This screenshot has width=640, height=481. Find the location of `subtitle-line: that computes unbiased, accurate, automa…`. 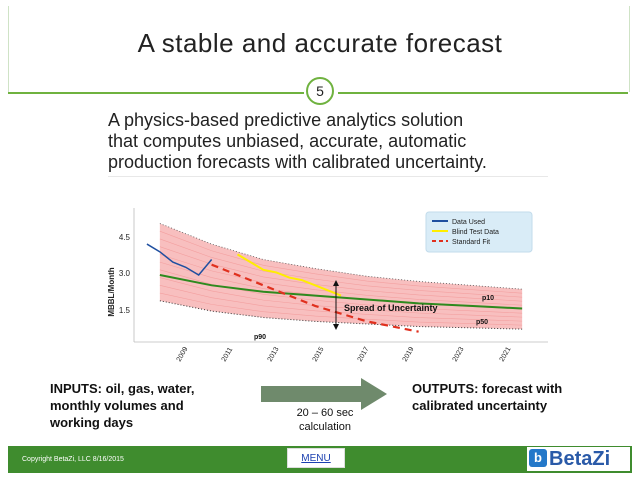

subtitle-line: that computes unbiased, accurate, automa… is located at coordinates (287, 141).